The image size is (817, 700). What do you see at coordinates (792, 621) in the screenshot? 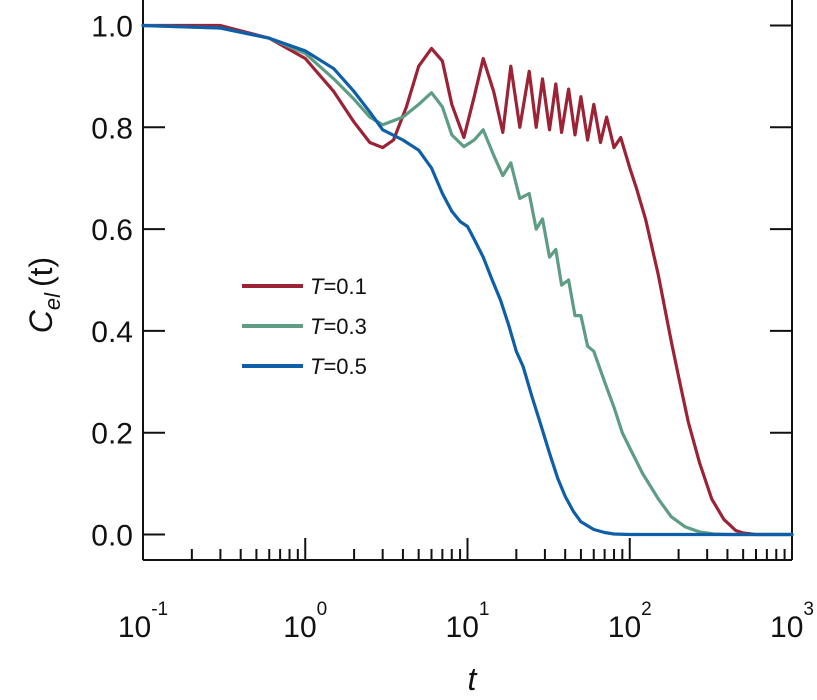
I see `x-tick-label: 10³` at bounding box center [792, 621].